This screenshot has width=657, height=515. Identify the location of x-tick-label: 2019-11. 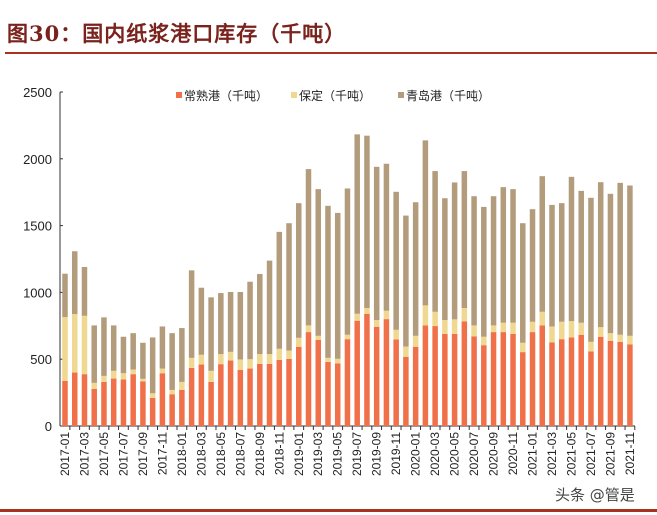
(396, 453).